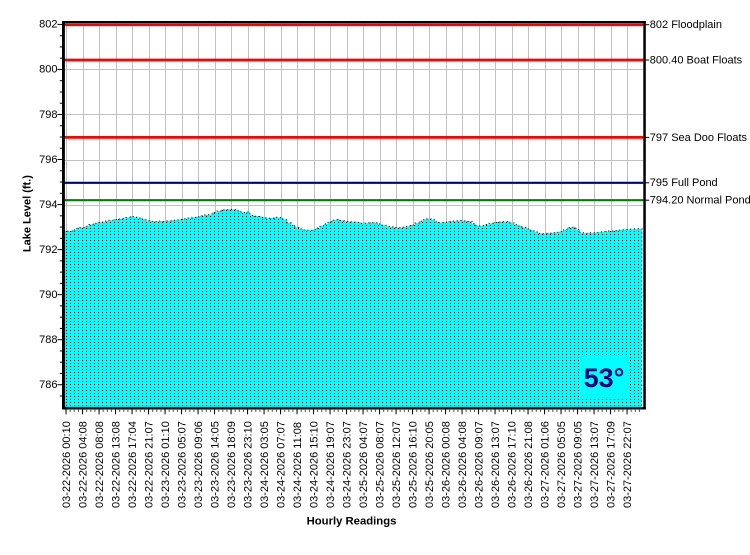 The width and height of the screenshot is (750, 555). I want to click on svg-text: 794, so click(48, 205).